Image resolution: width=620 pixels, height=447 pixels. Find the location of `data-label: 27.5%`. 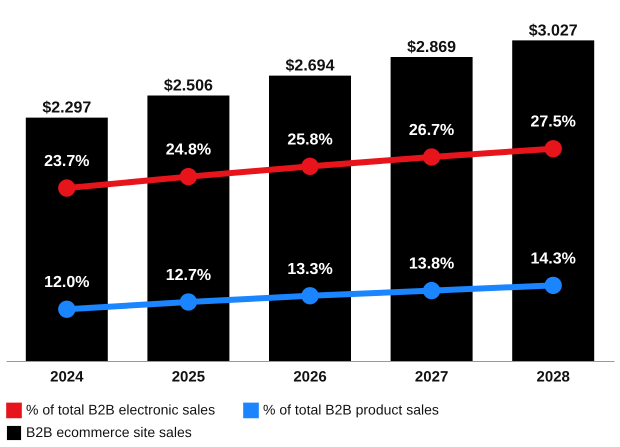

data-label: 27.5% is located at coordinates (553, 122).